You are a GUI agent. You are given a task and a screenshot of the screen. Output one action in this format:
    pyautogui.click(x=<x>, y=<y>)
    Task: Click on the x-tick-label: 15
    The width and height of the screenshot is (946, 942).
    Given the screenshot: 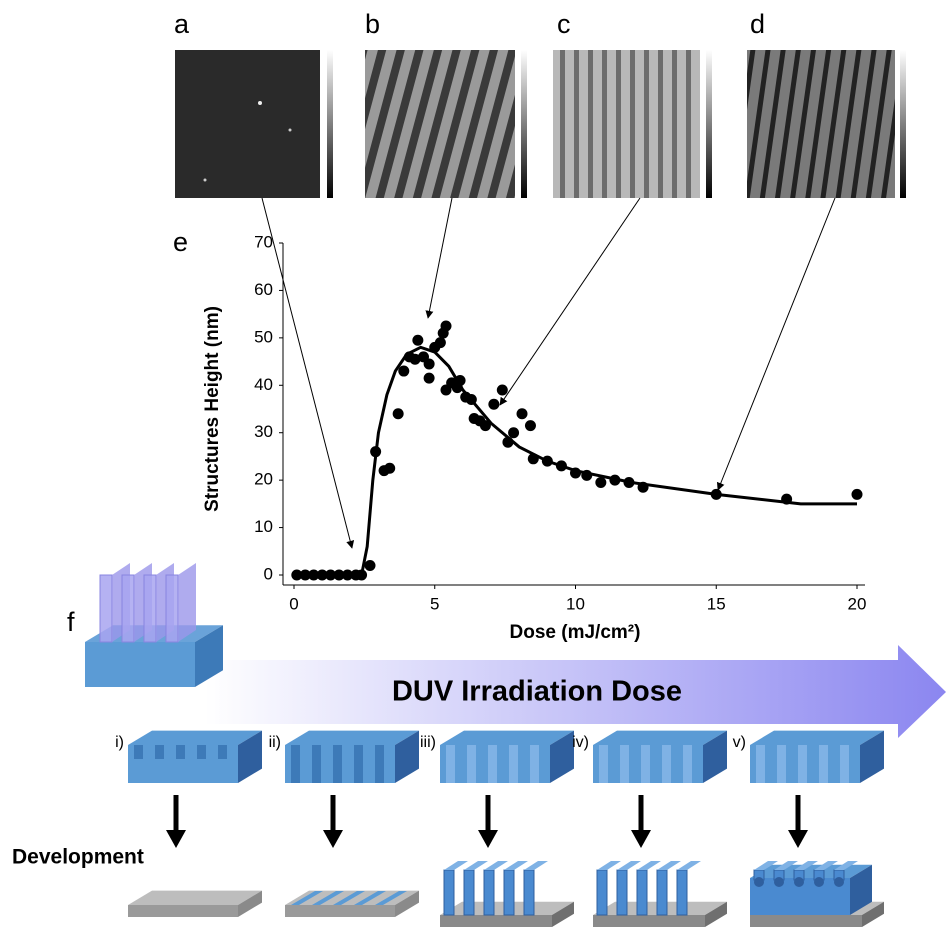 What is the action you would take?
    pyautogui.click(x=716, y=603)
    